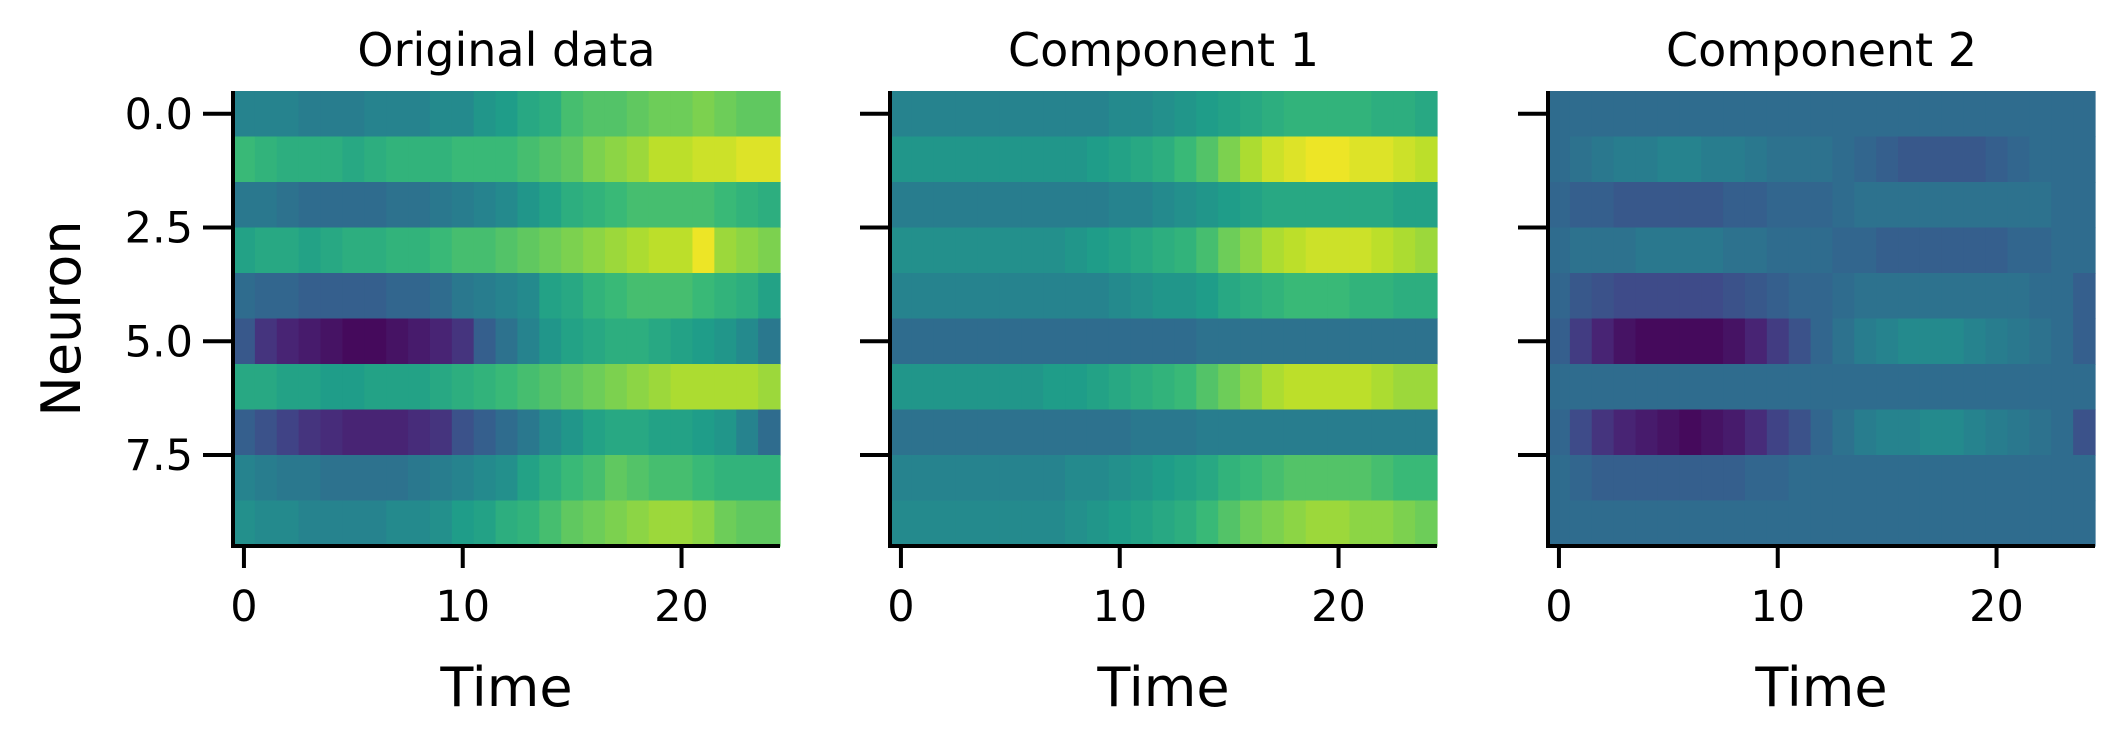  Describe the element at coordinates (681, 607) in the screenshot. I see `x-tick-label: 20` at that location.